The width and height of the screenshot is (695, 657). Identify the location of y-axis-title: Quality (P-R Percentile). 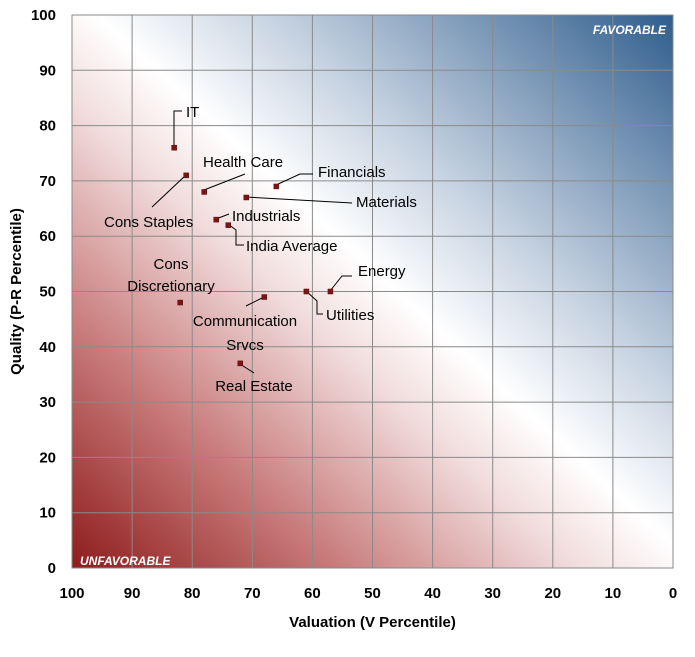
(16, 291).